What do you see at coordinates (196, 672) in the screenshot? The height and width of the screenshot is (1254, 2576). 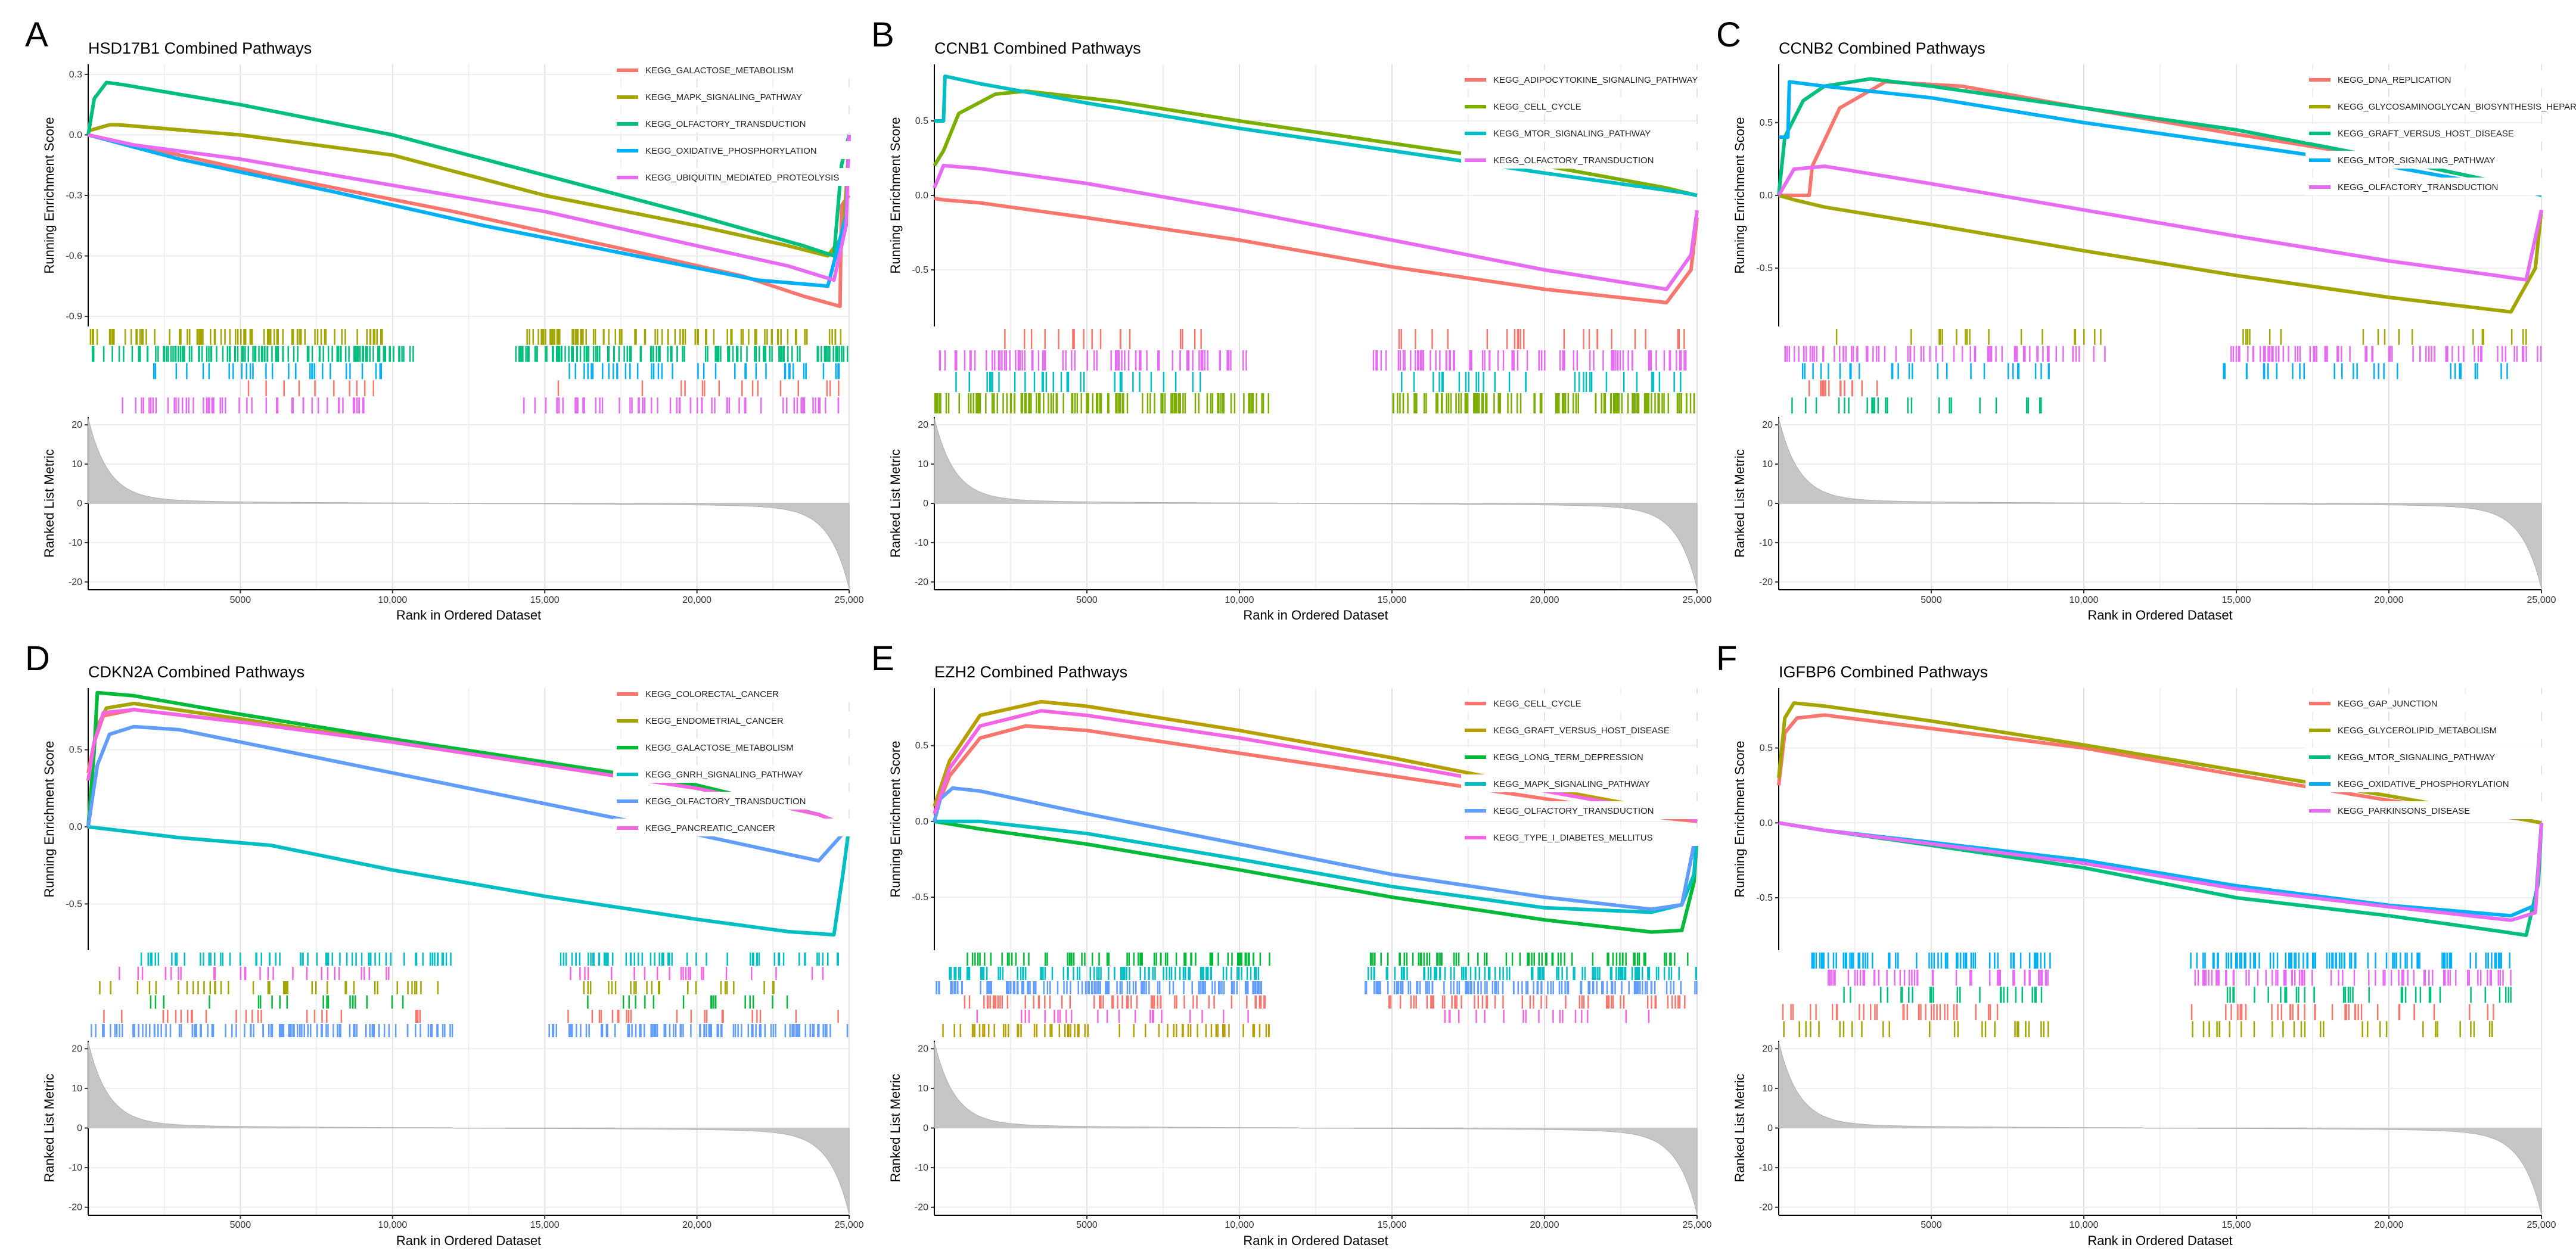 I see `panel-title: CDKN2A Combined Pathways` at bounding box center [196, 672].